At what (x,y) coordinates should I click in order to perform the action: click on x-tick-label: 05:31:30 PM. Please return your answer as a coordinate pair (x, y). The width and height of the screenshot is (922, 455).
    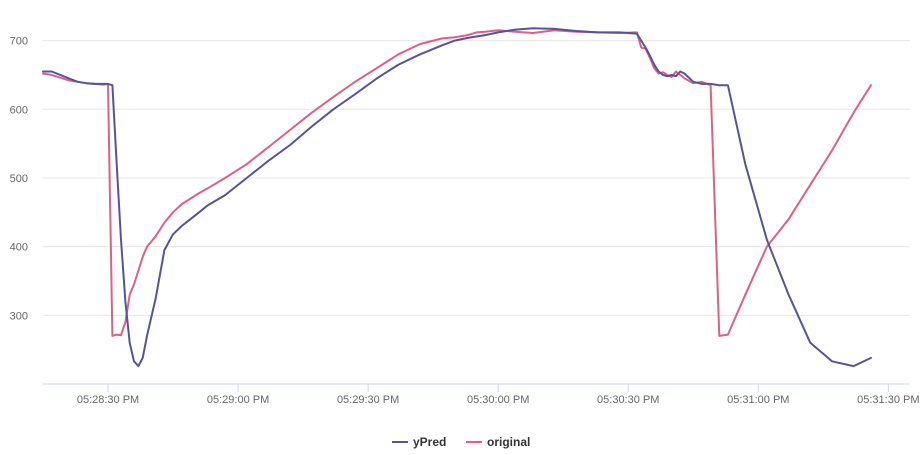
    Looking at the image, I should click on (888, 400).